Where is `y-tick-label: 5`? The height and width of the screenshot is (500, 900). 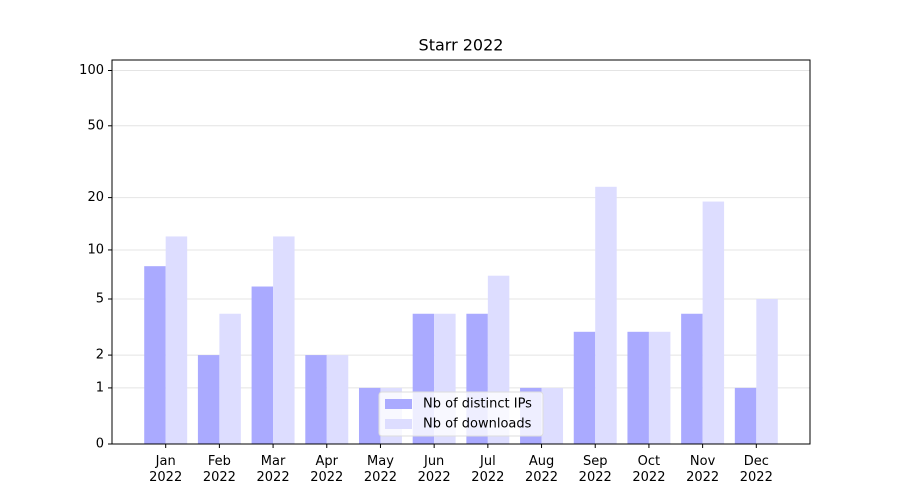
y-tick-label: 5 is located at coordinates (100, 298).